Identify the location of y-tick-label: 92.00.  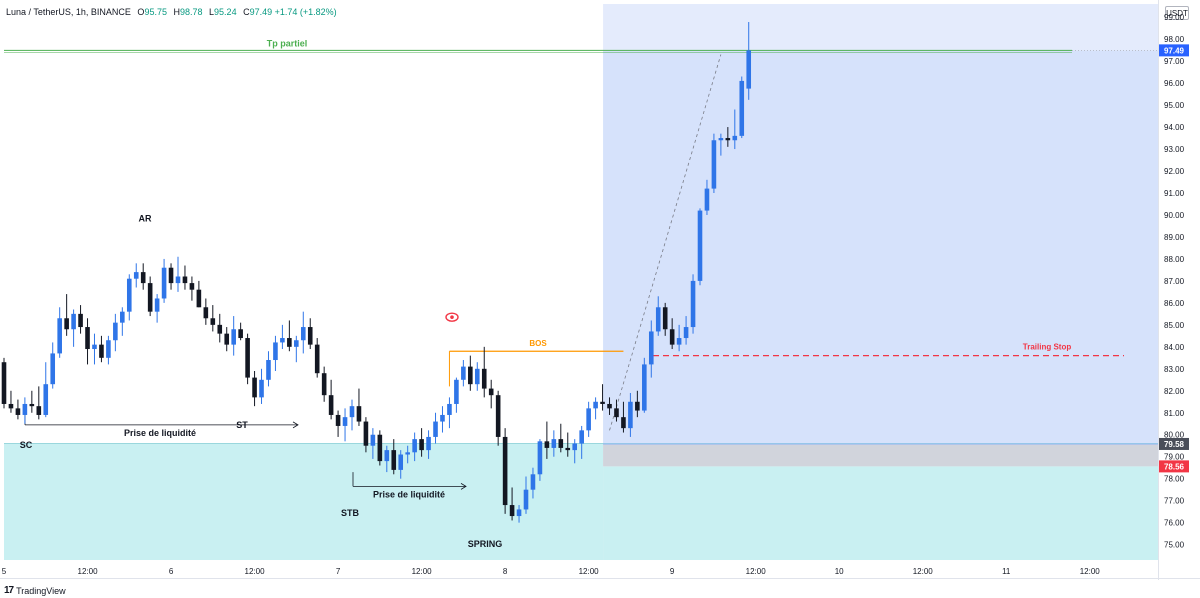
(1174, 171).